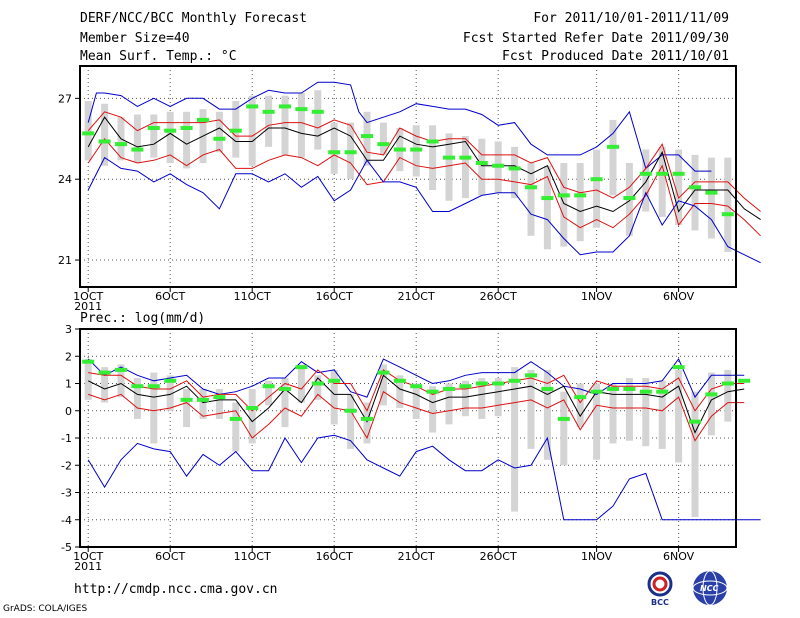  What do you see at coordinates (631, 18) in the screenshot?
I see `forecast-period: For 2011/10/01-2011/11/09` at bounding box center [631, 18].